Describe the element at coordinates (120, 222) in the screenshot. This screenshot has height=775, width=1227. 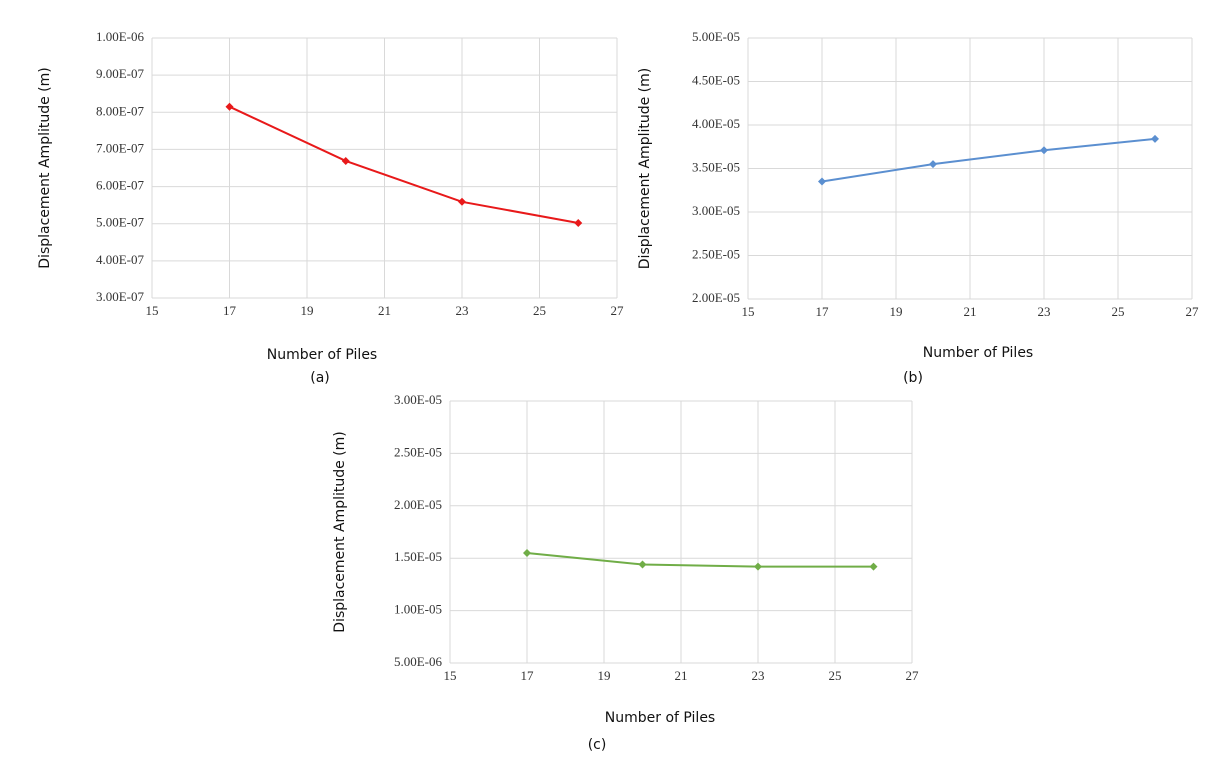
I see `y-tick-label: 5.00E-07` at that location.